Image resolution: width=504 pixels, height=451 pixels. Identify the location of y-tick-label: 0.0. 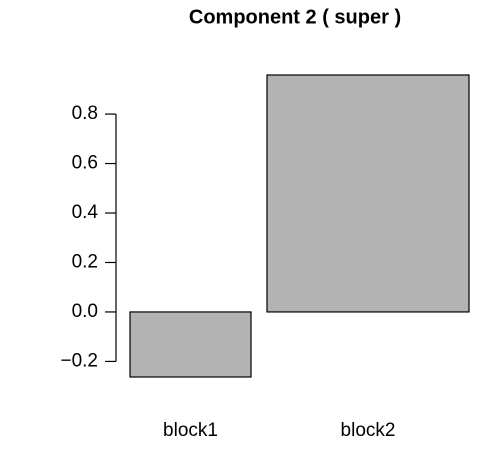
(85, 311).